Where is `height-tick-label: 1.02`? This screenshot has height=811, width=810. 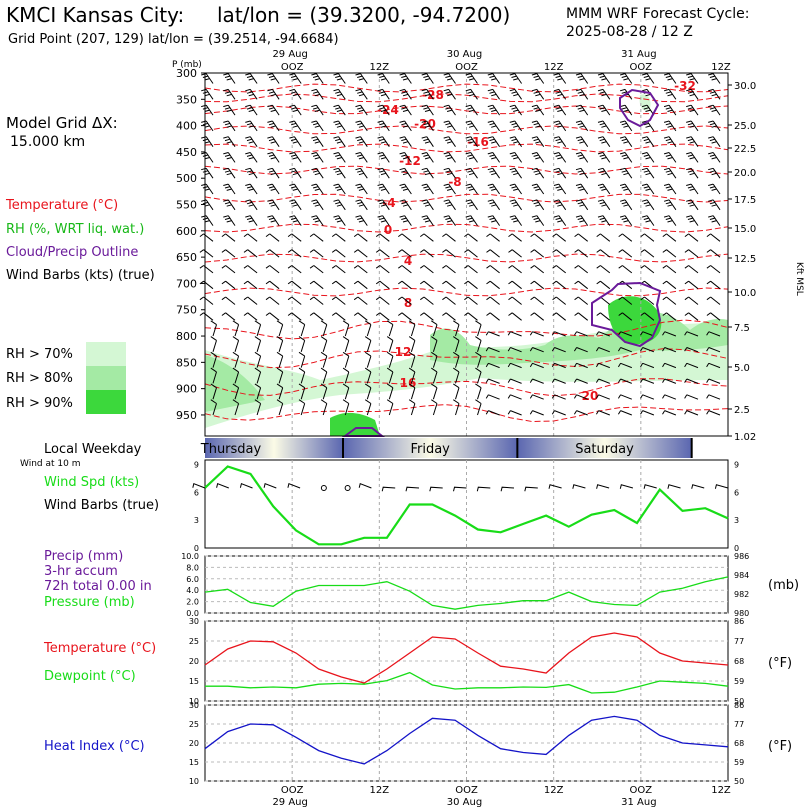
height-tick-label: 1.02 is located at coordinates (745, 437).